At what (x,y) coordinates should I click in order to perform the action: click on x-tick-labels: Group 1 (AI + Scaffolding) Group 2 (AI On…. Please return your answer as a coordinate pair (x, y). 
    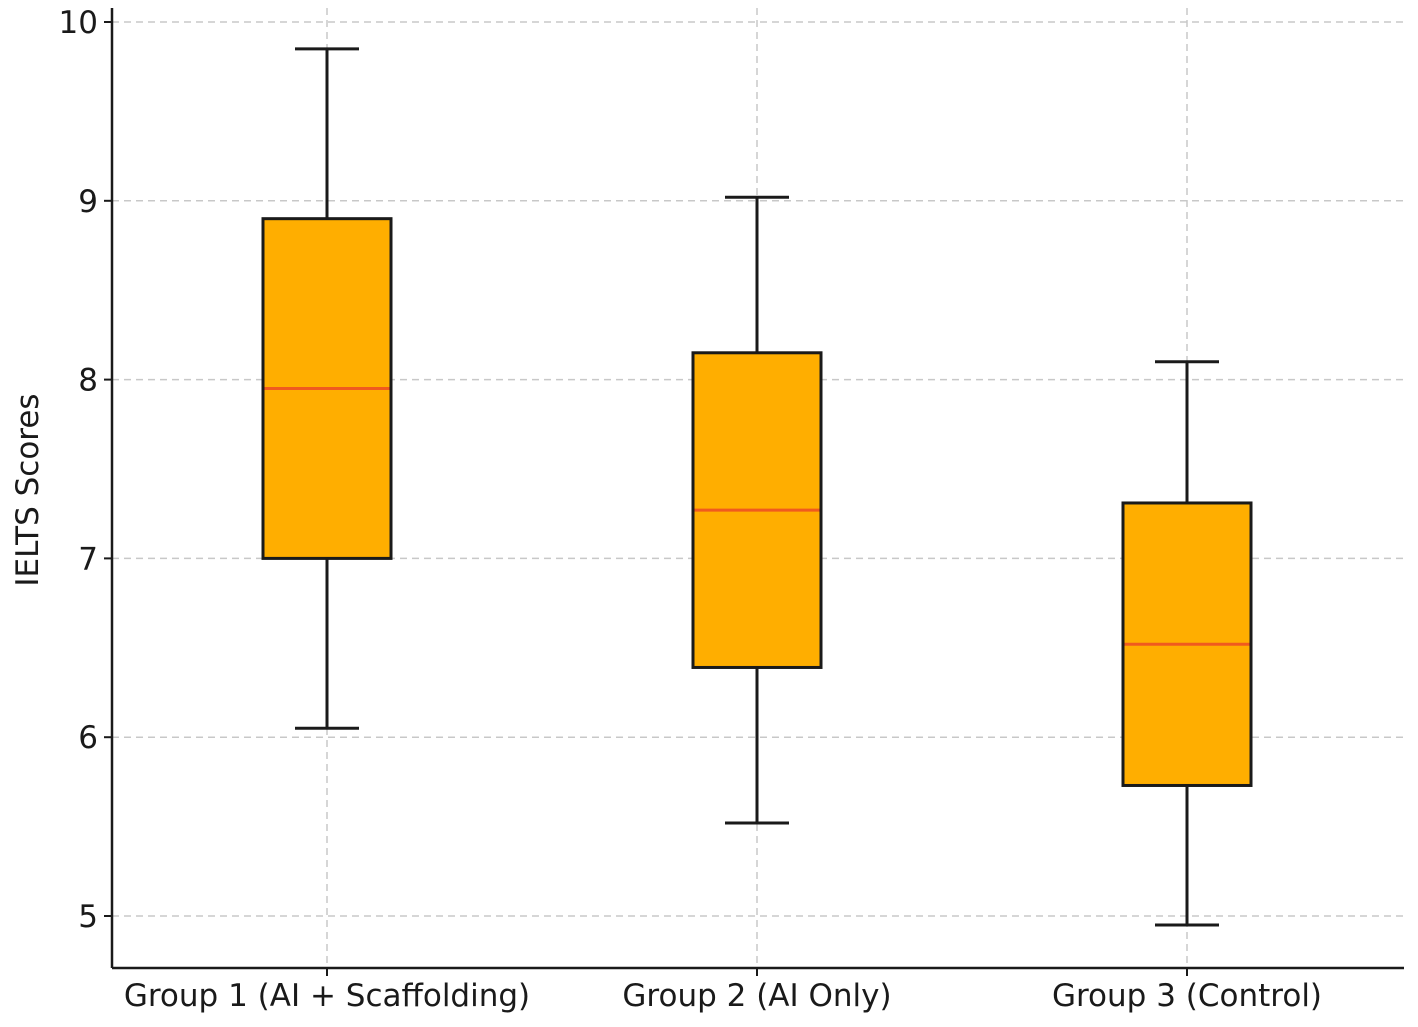
    Looking at the image, I should click on (723, 991).